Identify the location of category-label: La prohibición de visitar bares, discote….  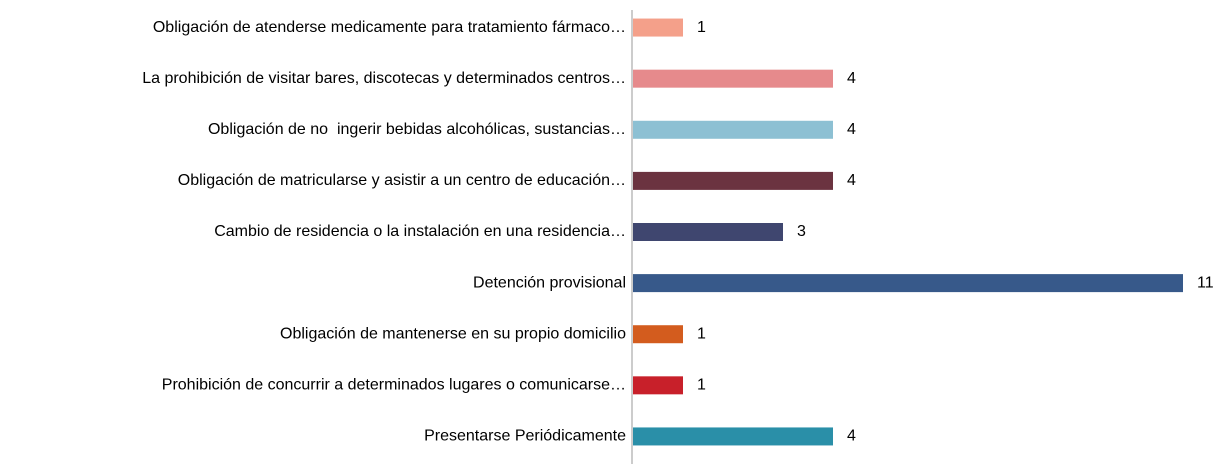
(384, 78).